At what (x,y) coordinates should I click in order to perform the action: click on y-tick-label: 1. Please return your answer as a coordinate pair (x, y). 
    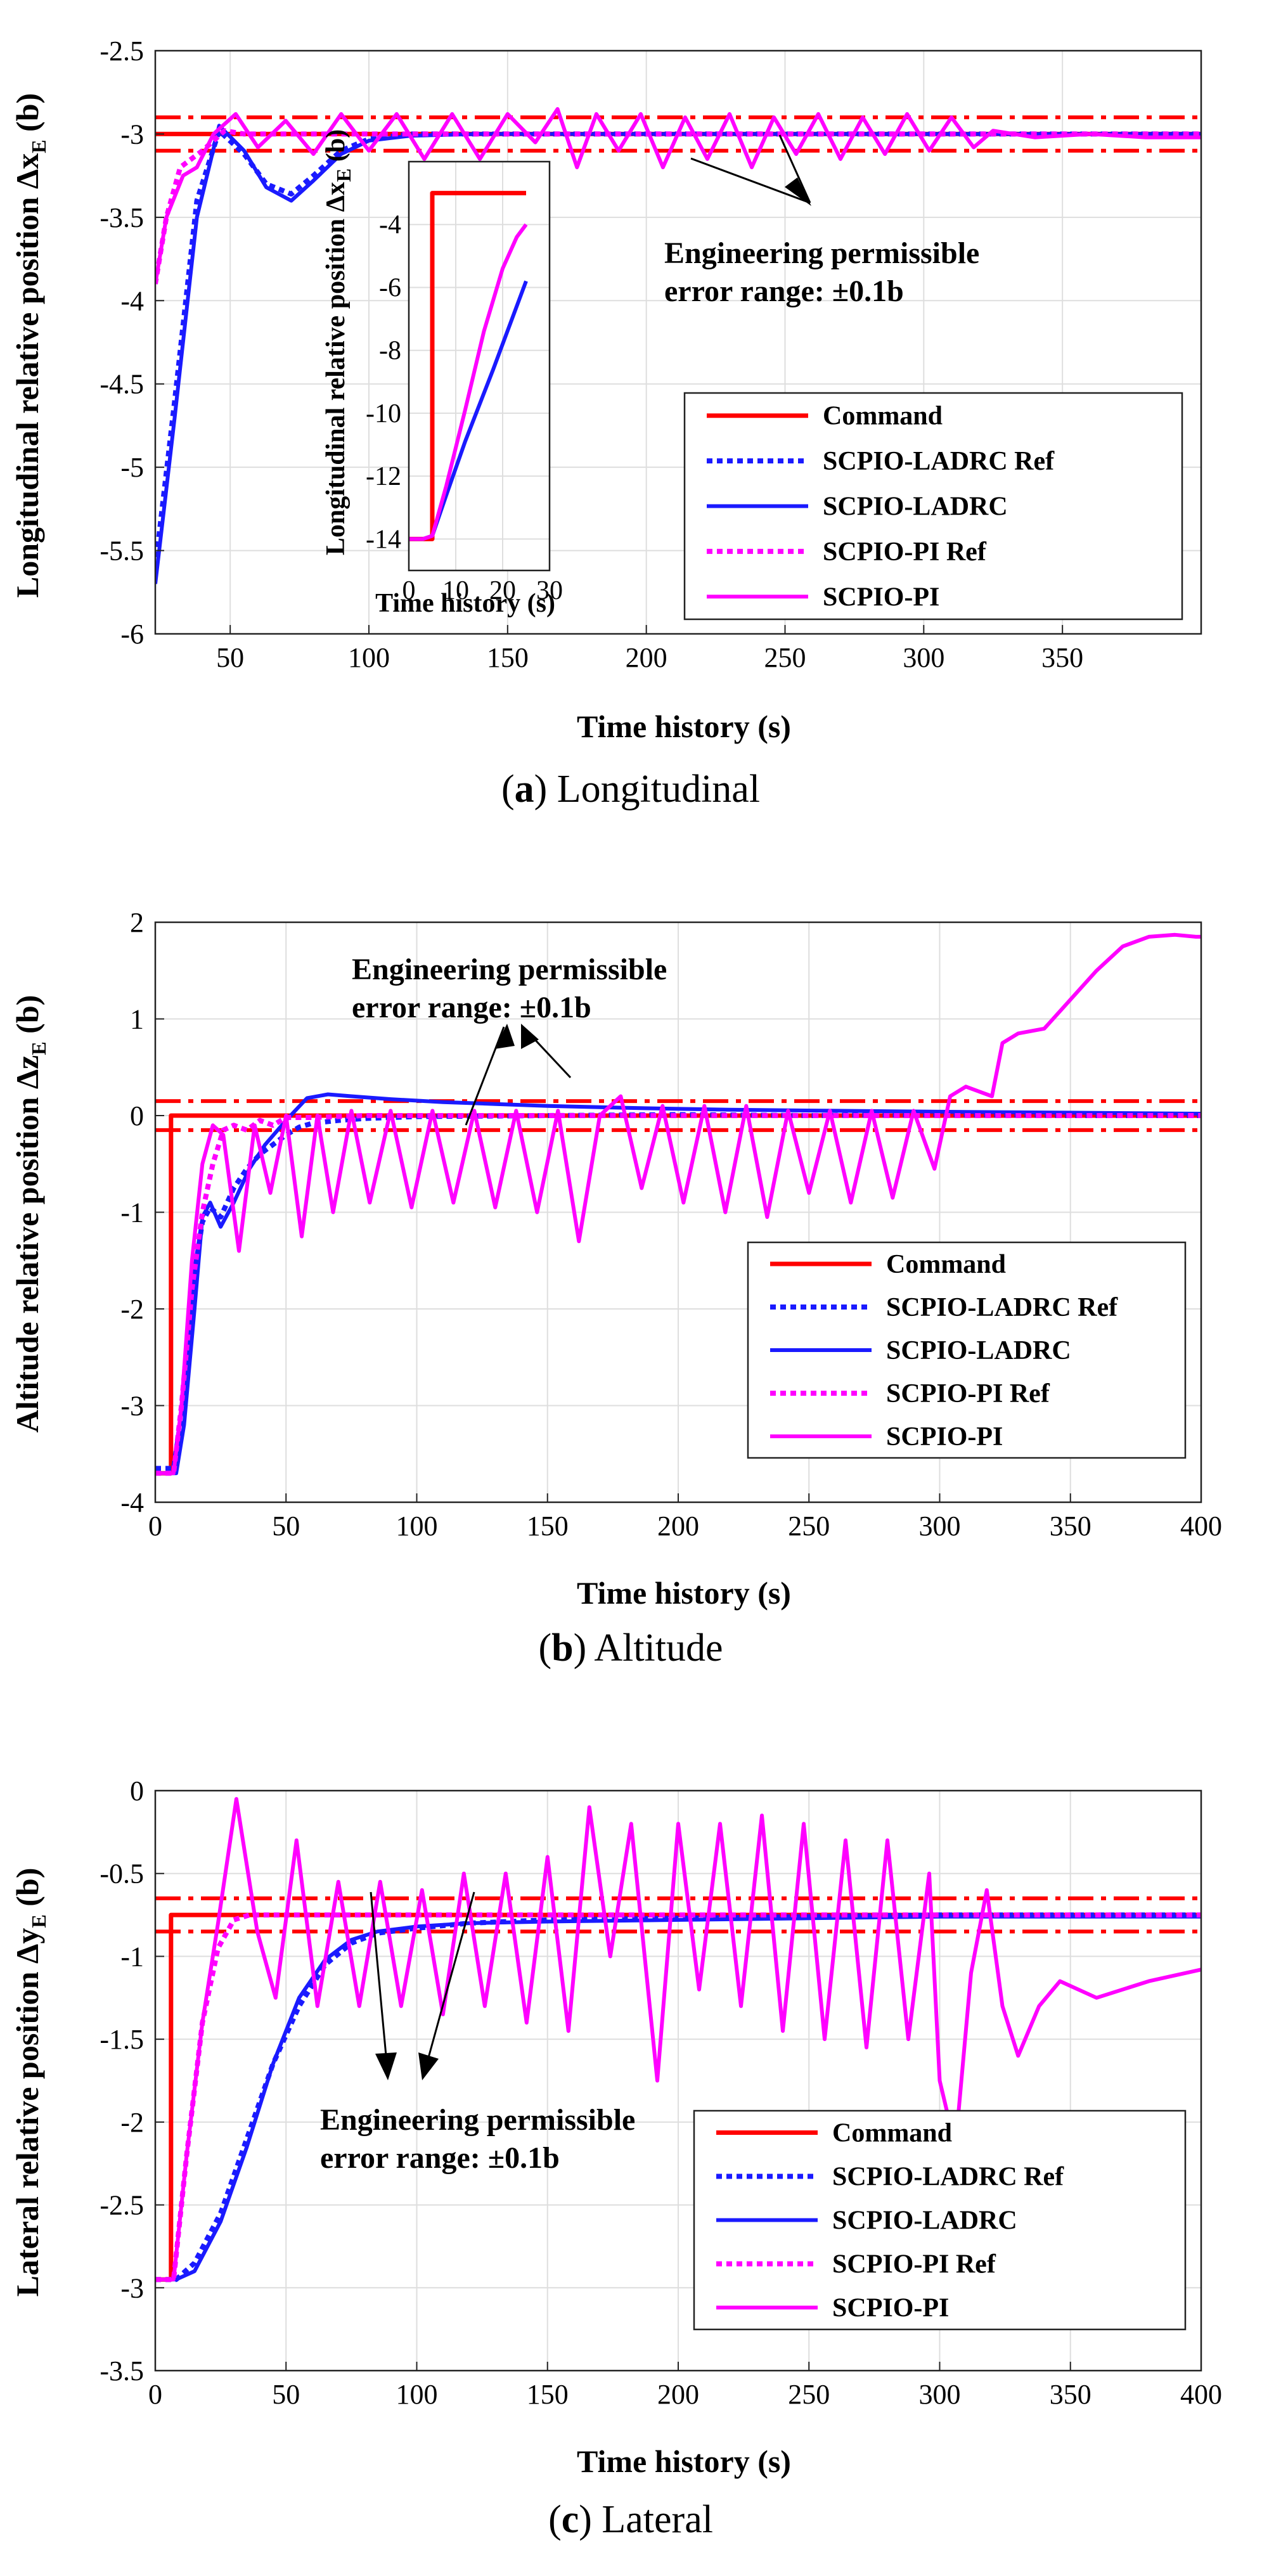
    Looking at the image, I should click on (137, 1019).